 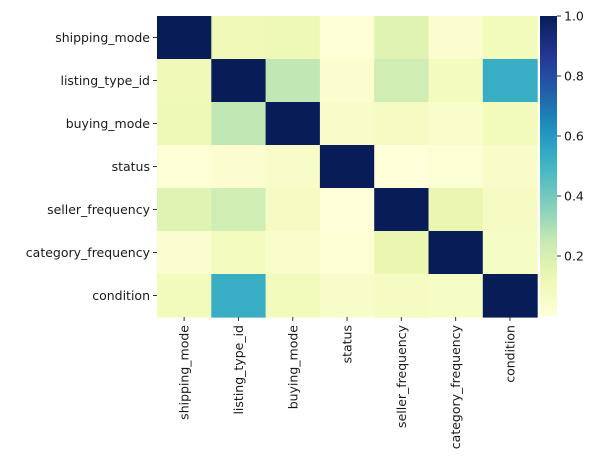 What do you see at coordinates (574, 196) in the screenshot?
I see `colorbar-tick-label: 0.4` at bounding box center [574, 196].